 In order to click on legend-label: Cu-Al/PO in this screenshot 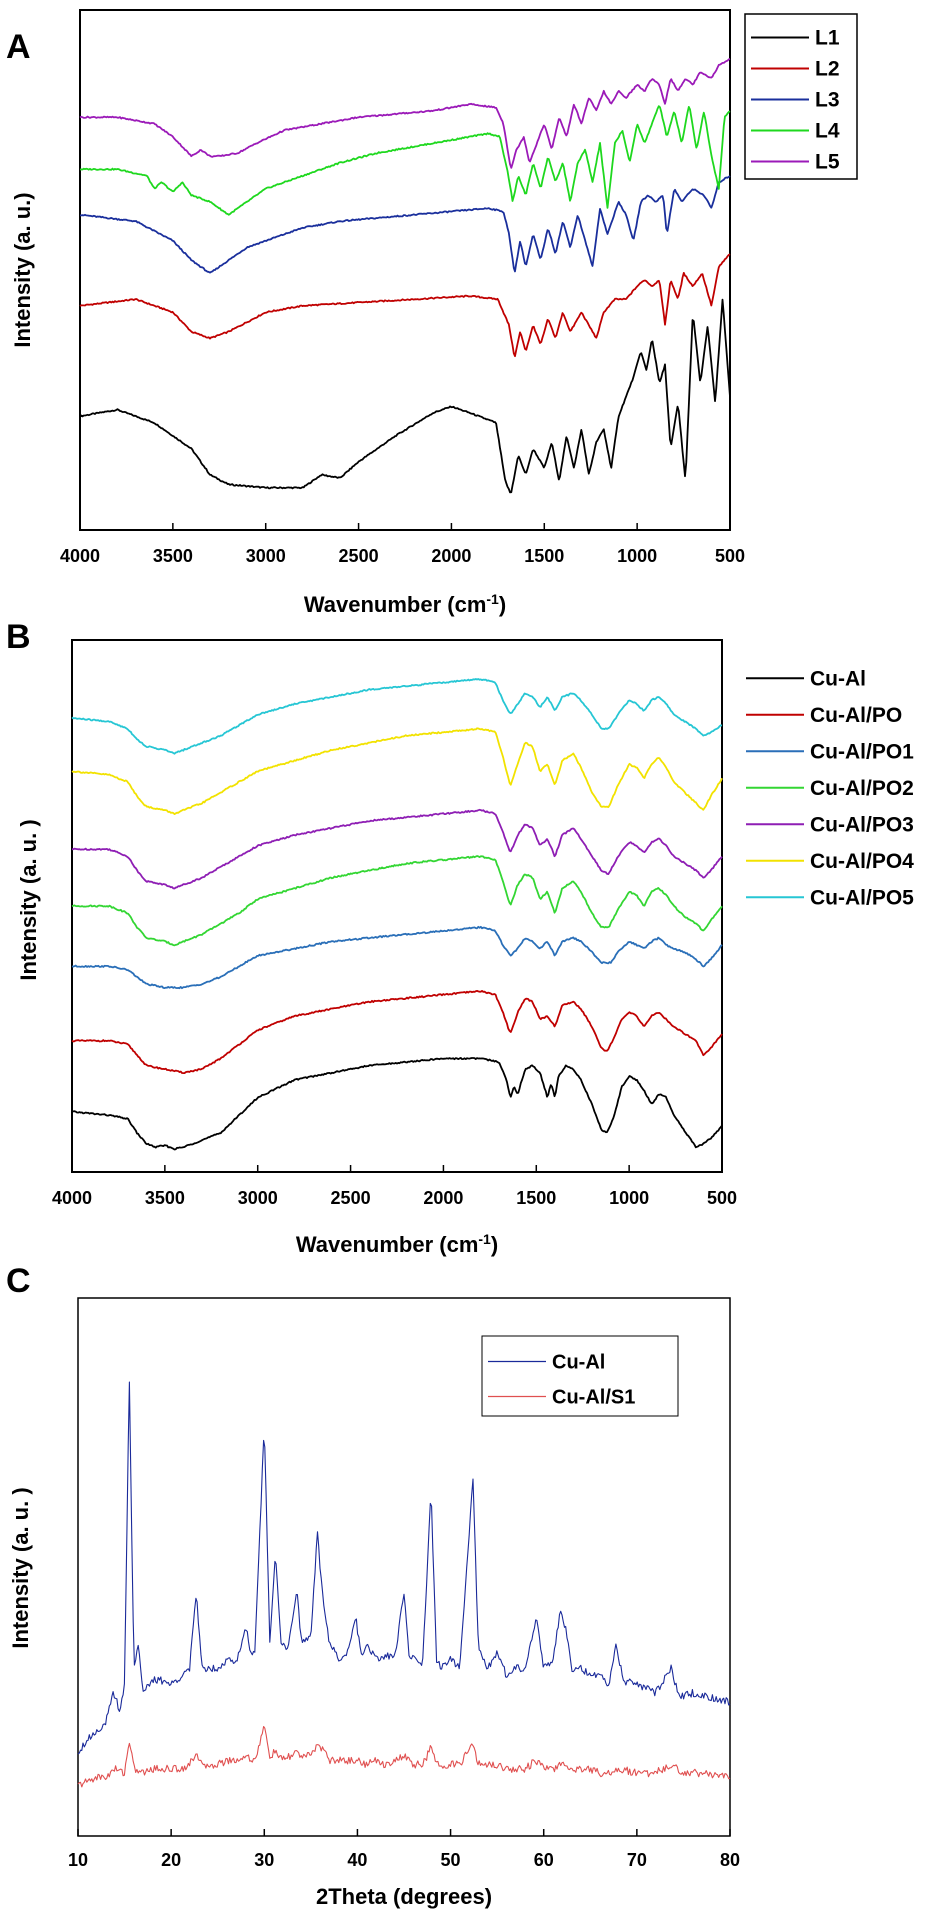, I will do `click(856, 715)`.